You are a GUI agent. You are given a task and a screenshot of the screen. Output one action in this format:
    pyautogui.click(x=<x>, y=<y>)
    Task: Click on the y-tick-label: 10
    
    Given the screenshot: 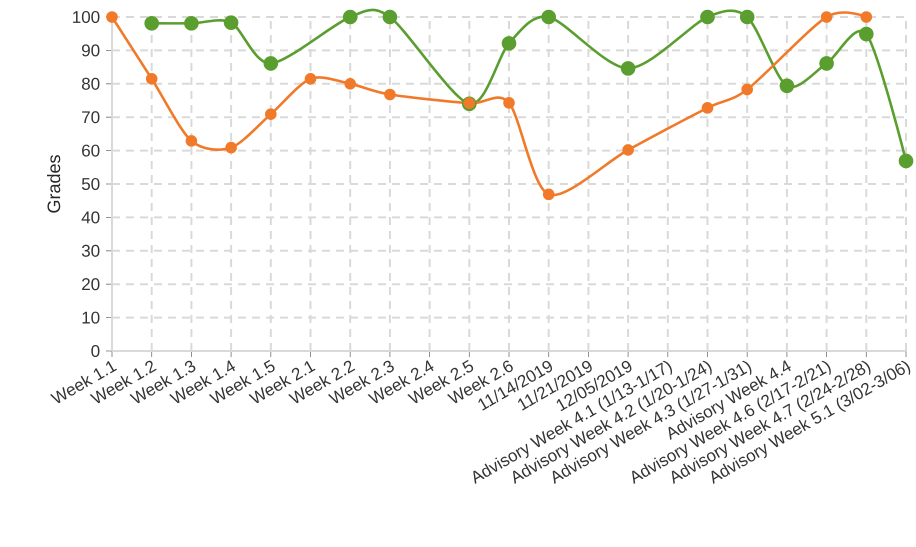 What is the action you would take?
    pyautogui.click(x=91, y=318)
    